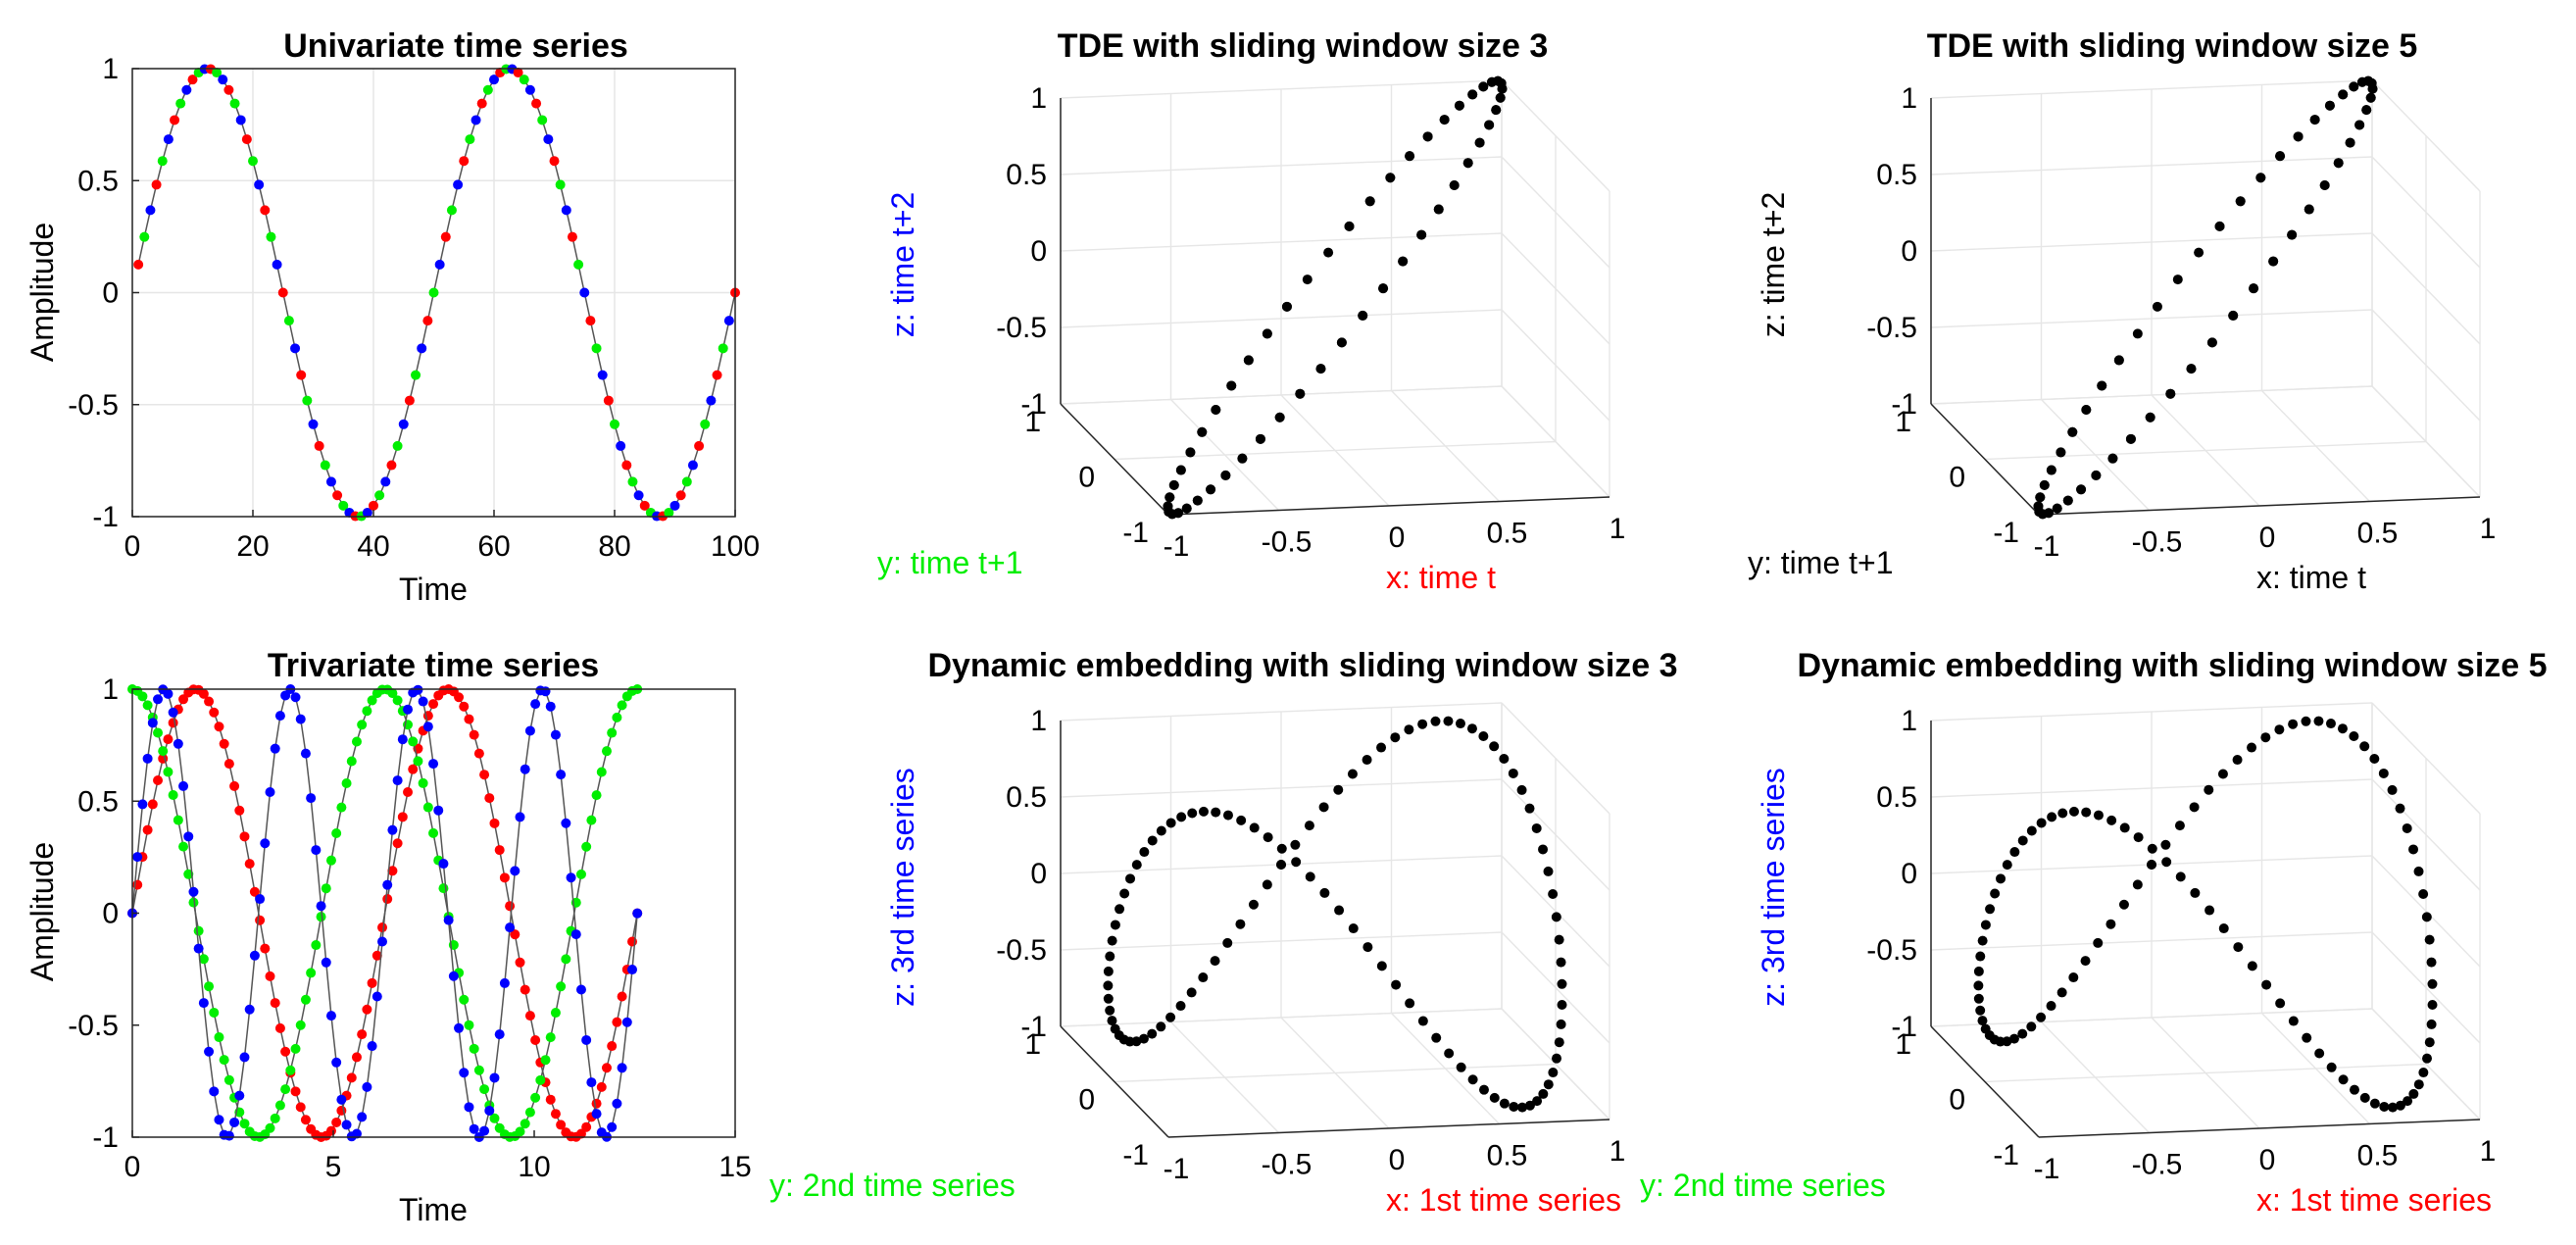 This screenshot has width=2576, height=1245. What do you see at coordinates (1896, 175) in the screenshot?
I see `z-tick-label: 0.5` at bounding box center [1896, 175].